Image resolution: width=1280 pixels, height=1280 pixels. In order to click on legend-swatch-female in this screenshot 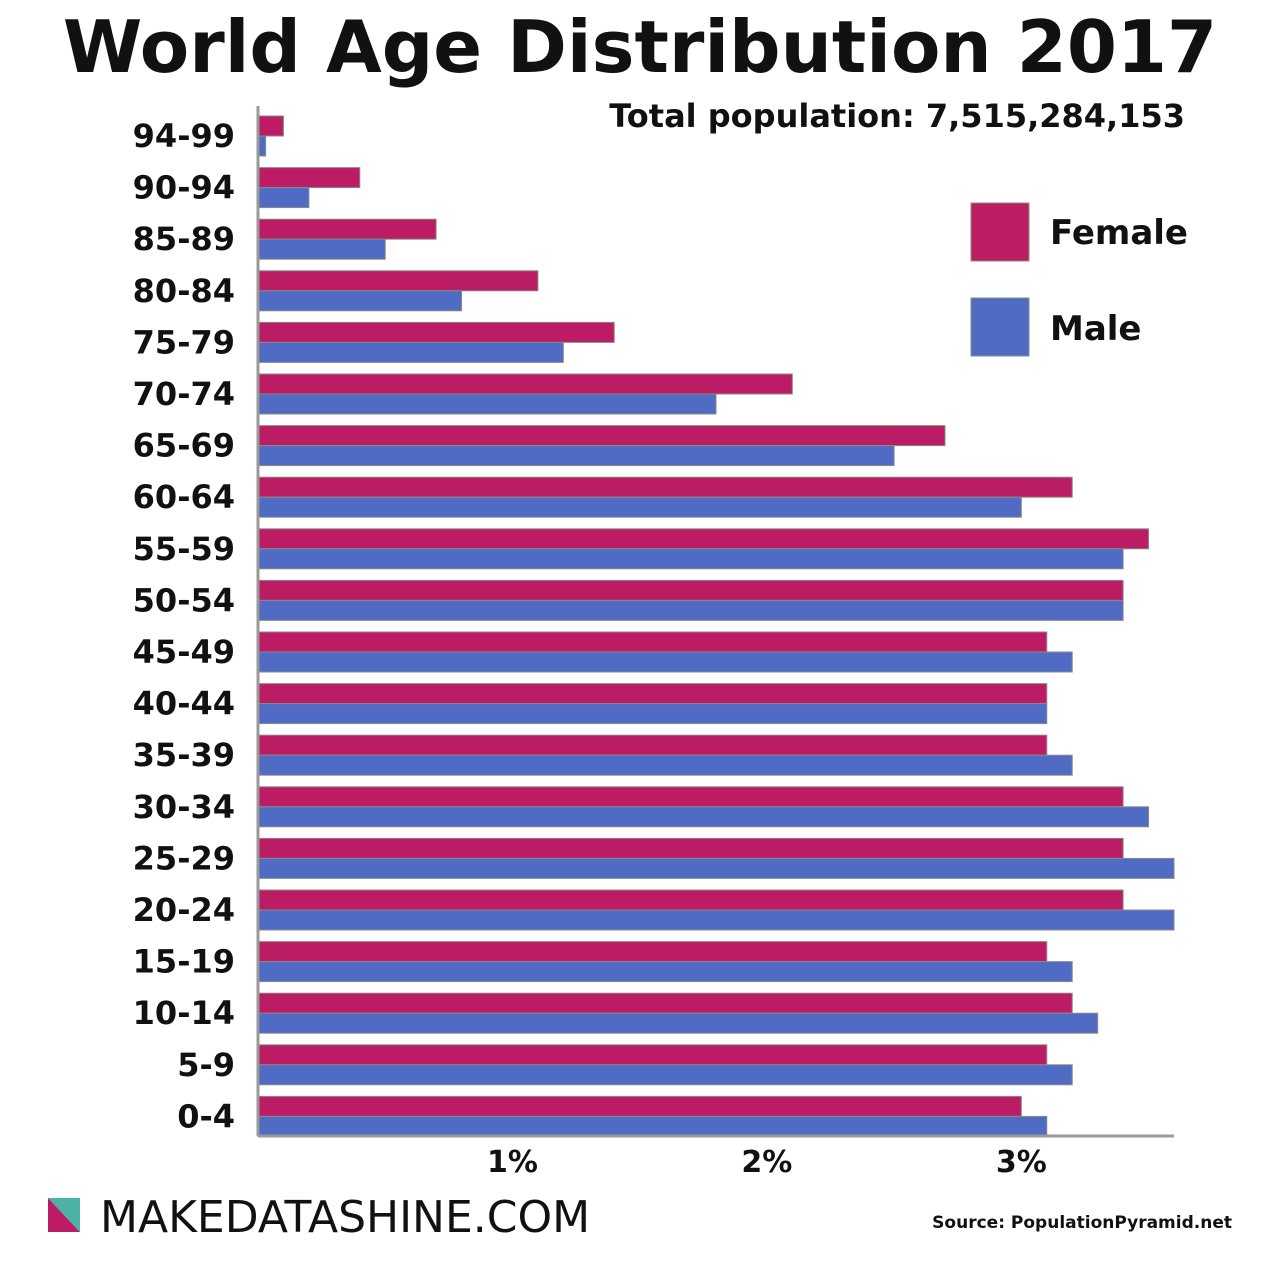, I will do `click(1000, 232)`.